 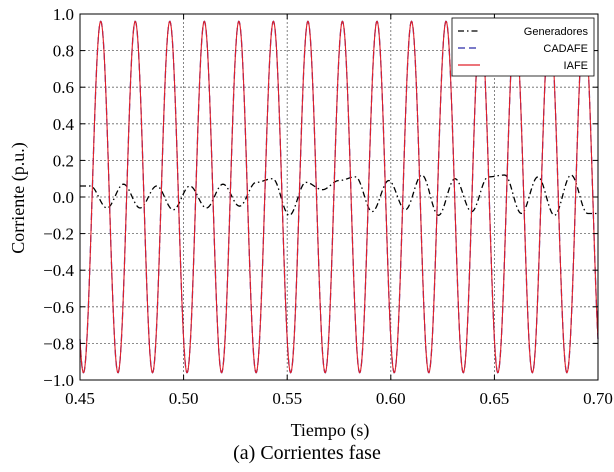 What do you see at coordinates (58, 380) in the screenshot?
I see `y-tick-label: −1.0` at bounding box center [58, 380].